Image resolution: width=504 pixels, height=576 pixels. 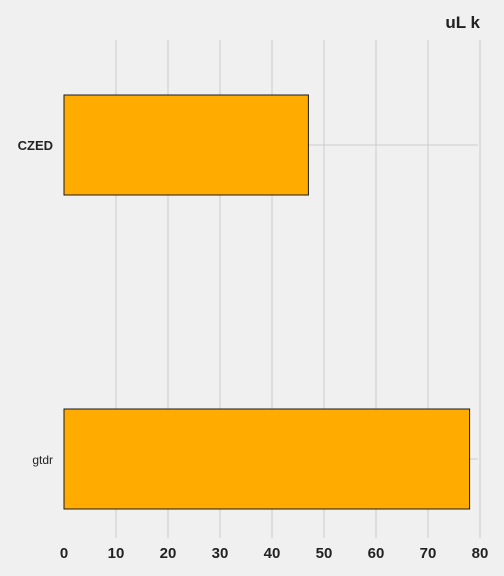 I want to click on x-tick-label-50: 50, so click(x=324, y=553).